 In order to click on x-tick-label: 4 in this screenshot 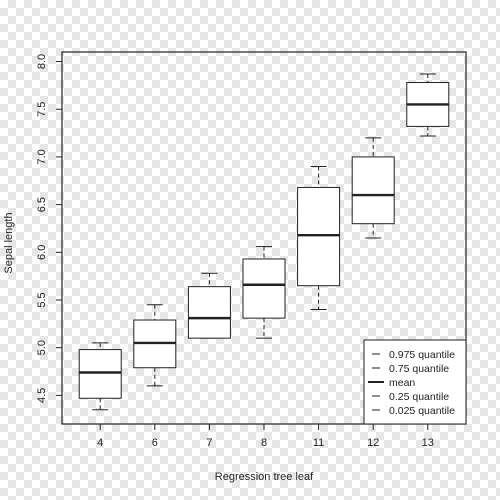, I will do `click(100, 443)`.